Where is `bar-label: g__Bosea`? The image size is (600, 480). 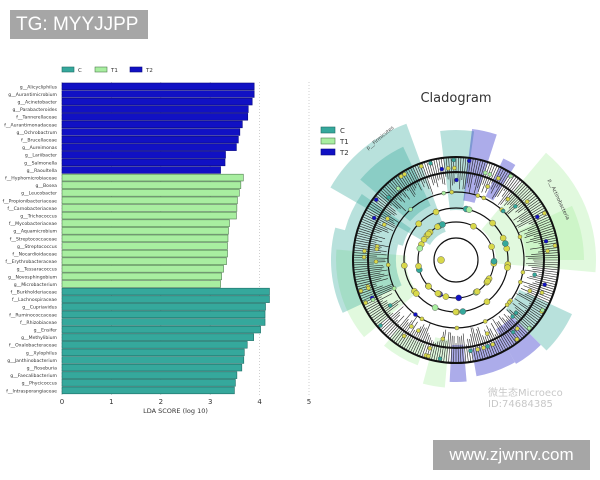
bar-label: g__Bosea is located at coordinates (46, 186).